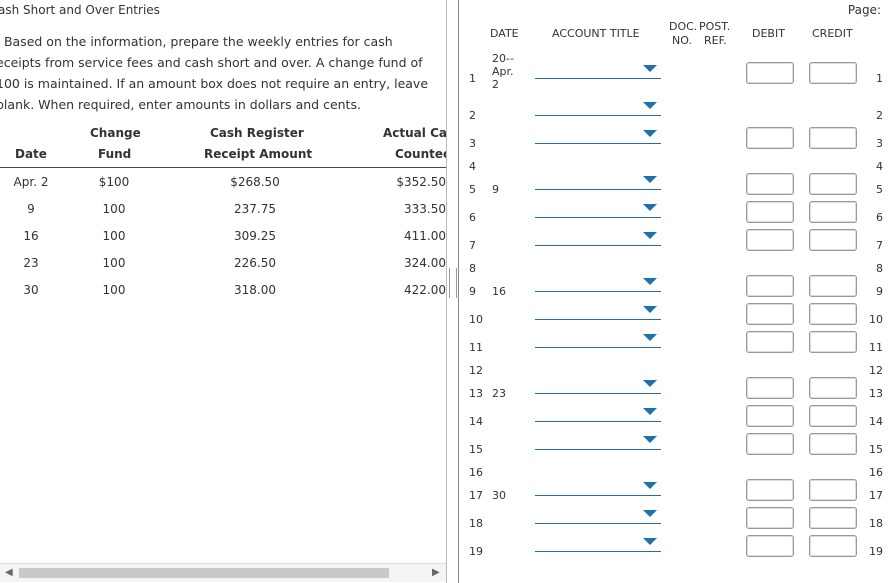  I want to click on line-number-right: 4, so click(879, 166).